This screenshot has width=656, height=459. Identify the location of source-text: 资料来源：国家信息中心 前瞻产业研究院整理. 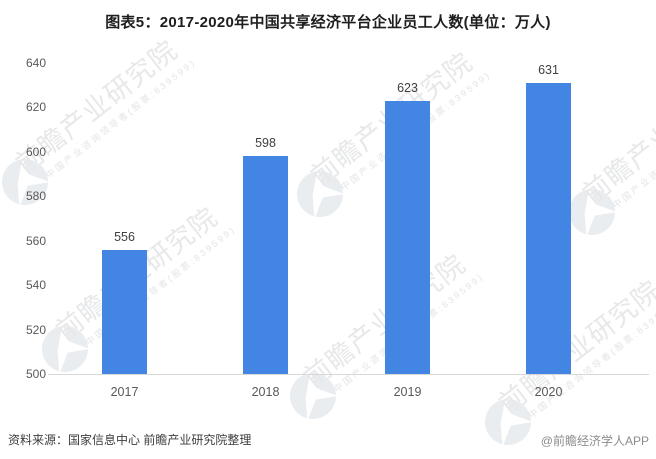
(130, 440).